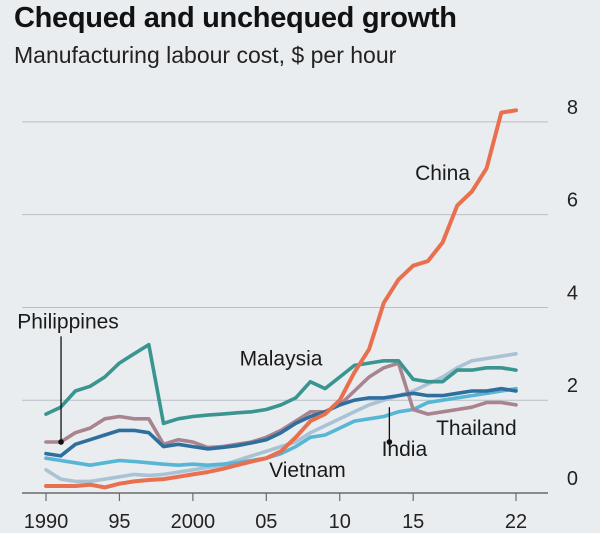  I want to click on x-tick-label-05: 05, so click(266, 522).